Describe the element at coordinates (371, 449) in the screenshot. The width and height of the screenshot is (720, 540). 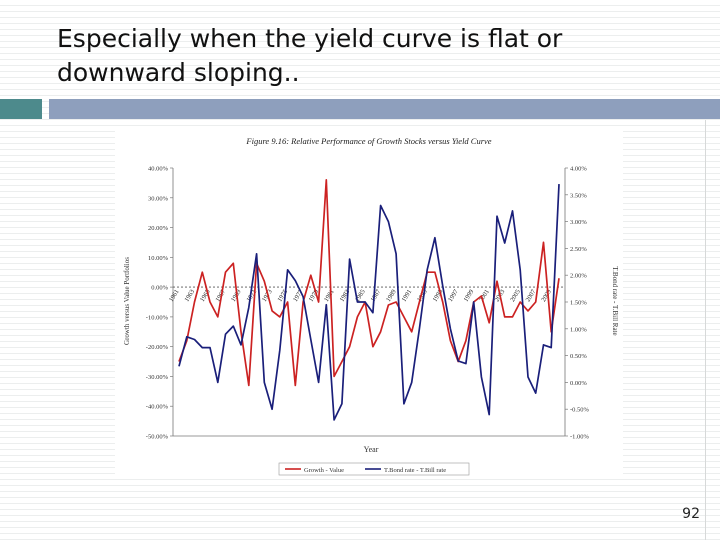
I see `x-axis-label: Year` at that location.